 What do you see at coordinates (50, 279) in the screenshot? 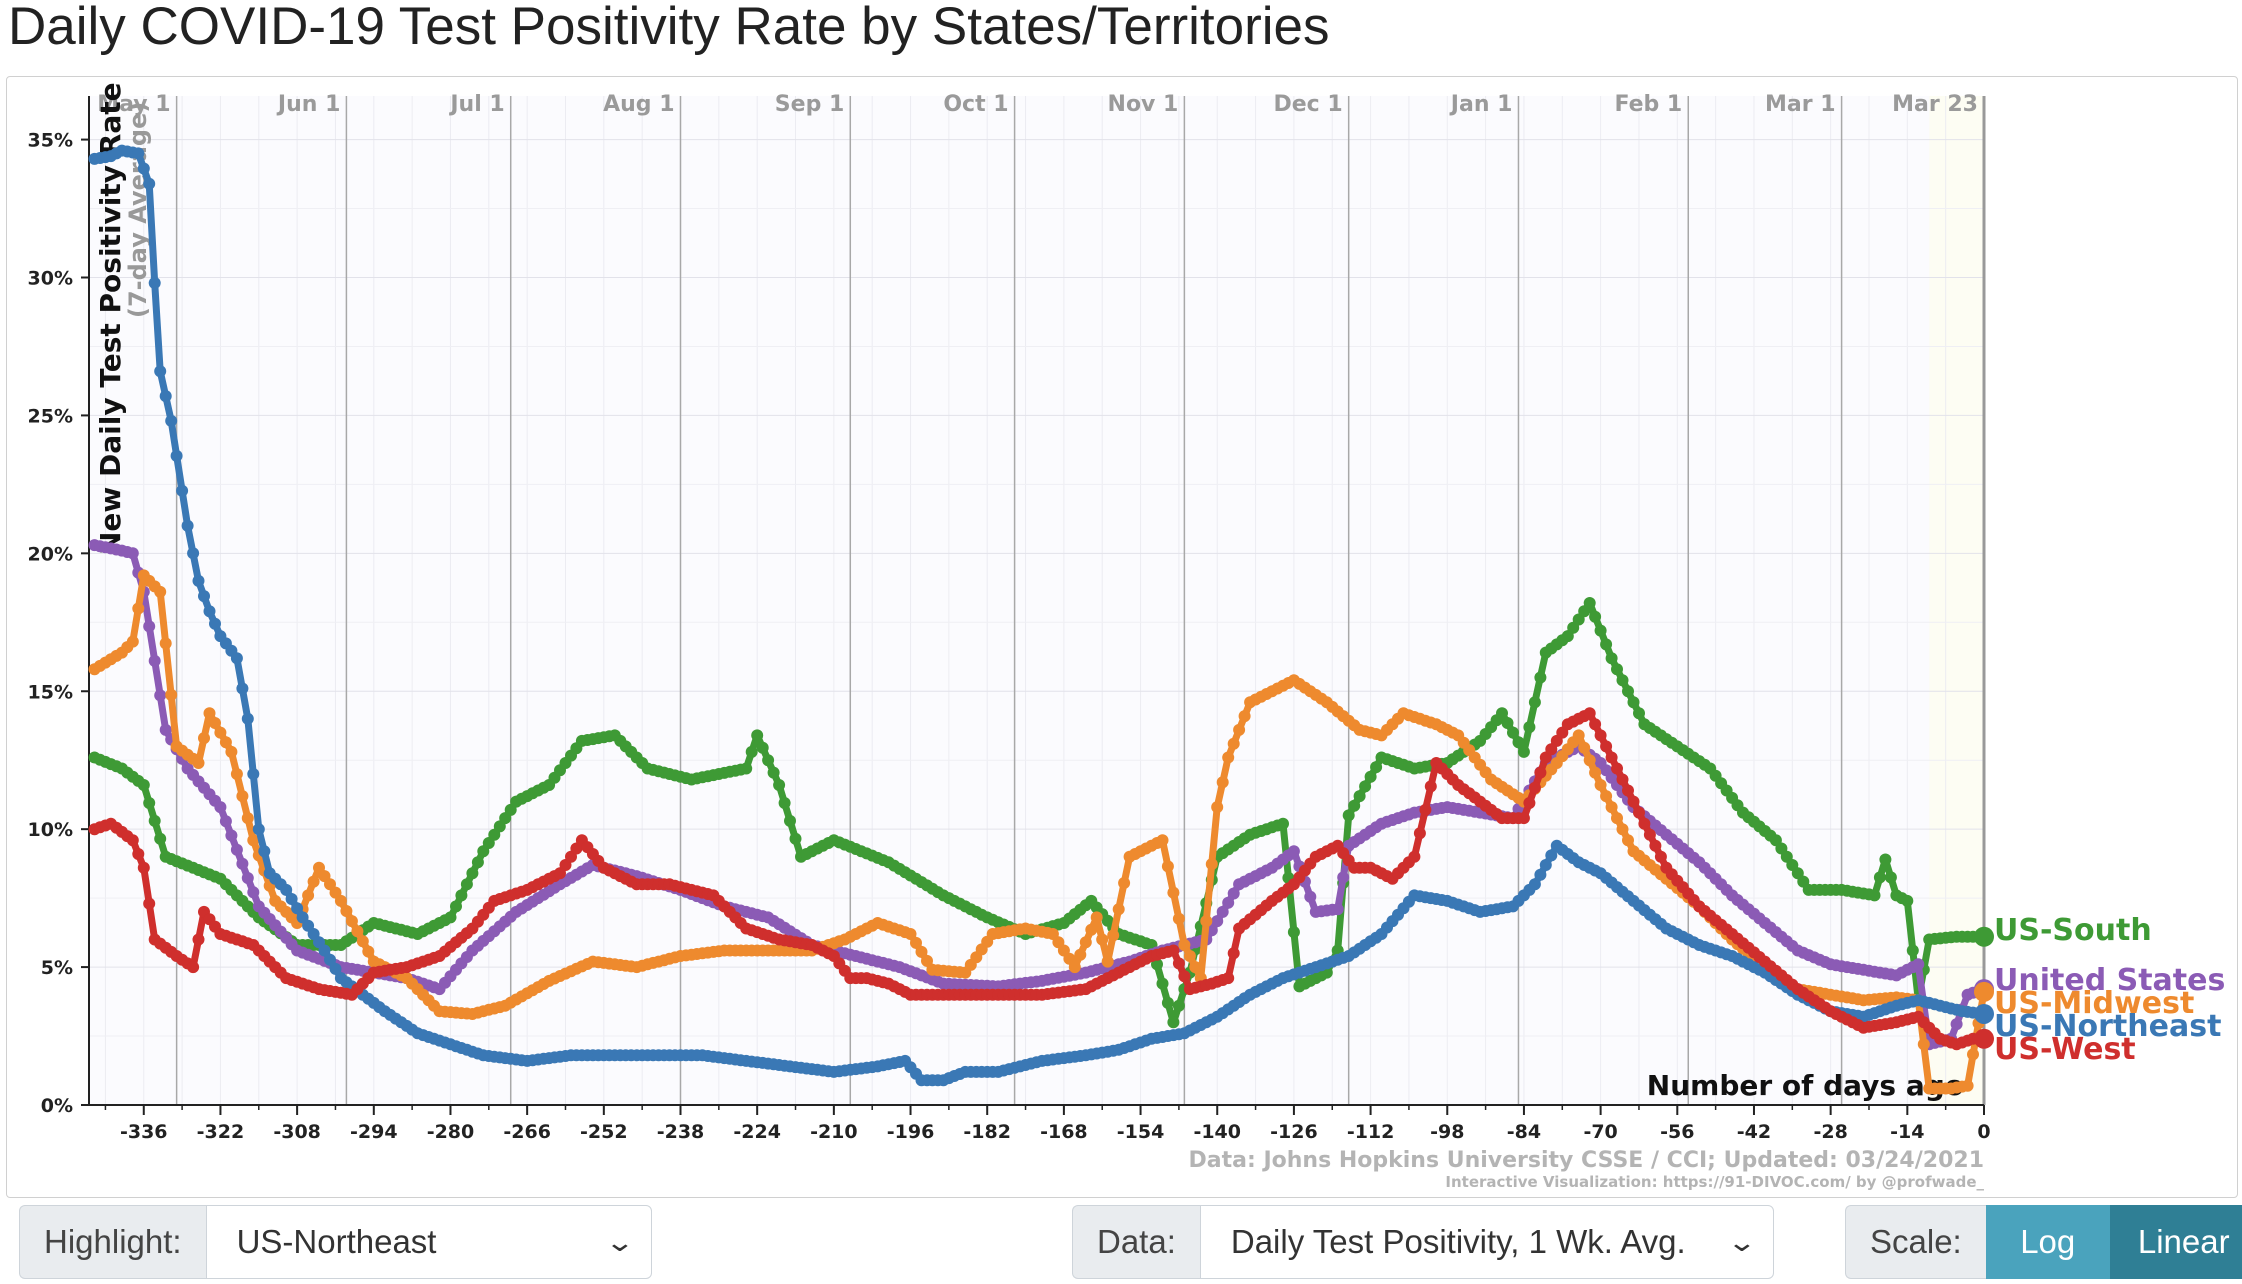
I see `y-tick-label: 30%` at bounding box center [50, 279].